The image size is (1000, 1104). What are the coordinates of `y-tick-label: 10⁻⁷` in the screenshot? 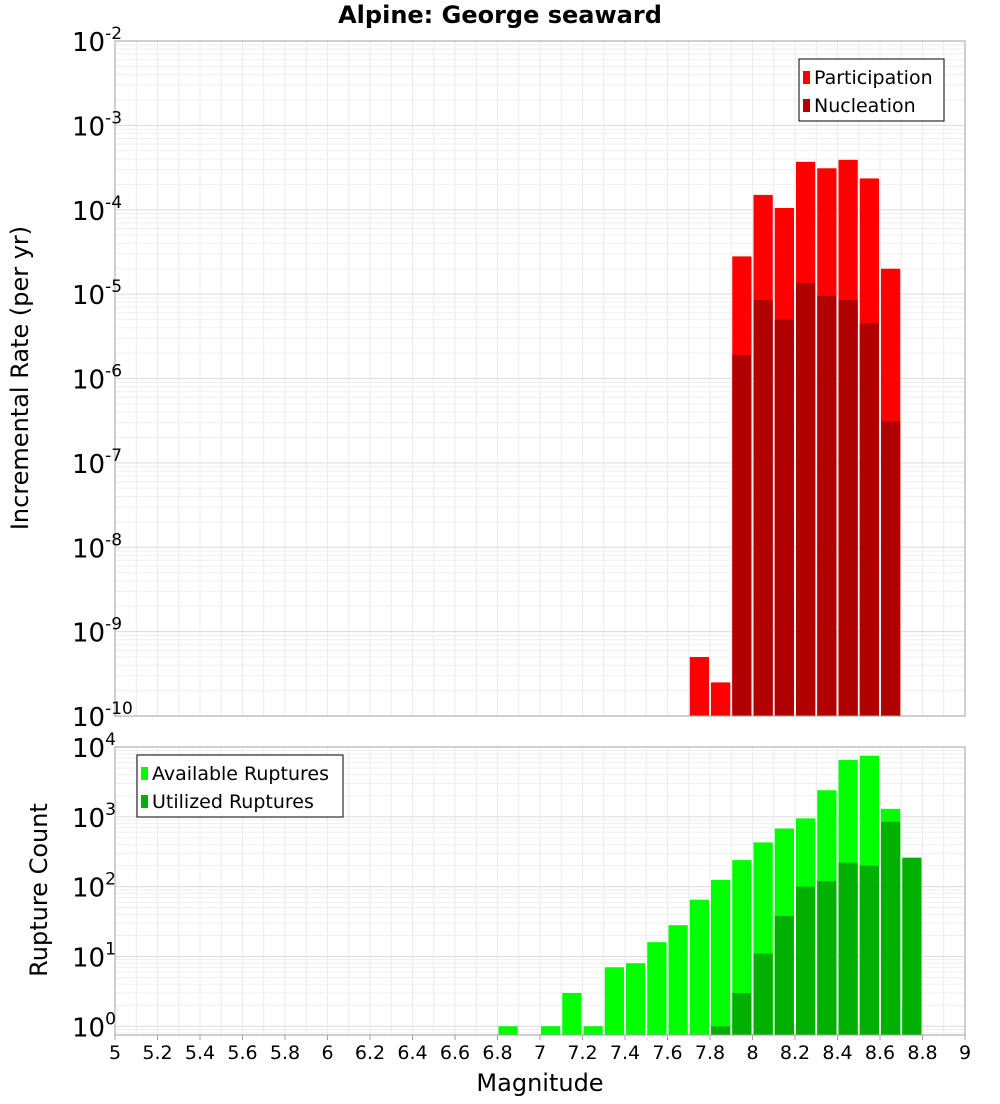 It's located at (97, 463).